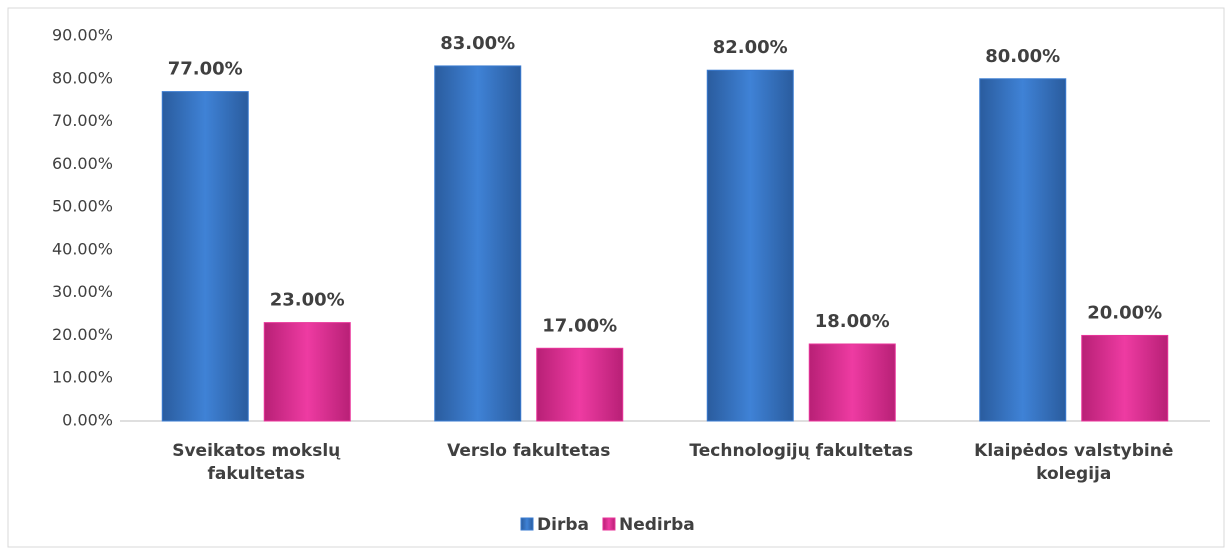 This screenshot has height=553, width=1232. What do you see at coordinates (82, 291) in the screenshot?
I see `y-tick-label: 30.00%` at bounding box center [82, 291].